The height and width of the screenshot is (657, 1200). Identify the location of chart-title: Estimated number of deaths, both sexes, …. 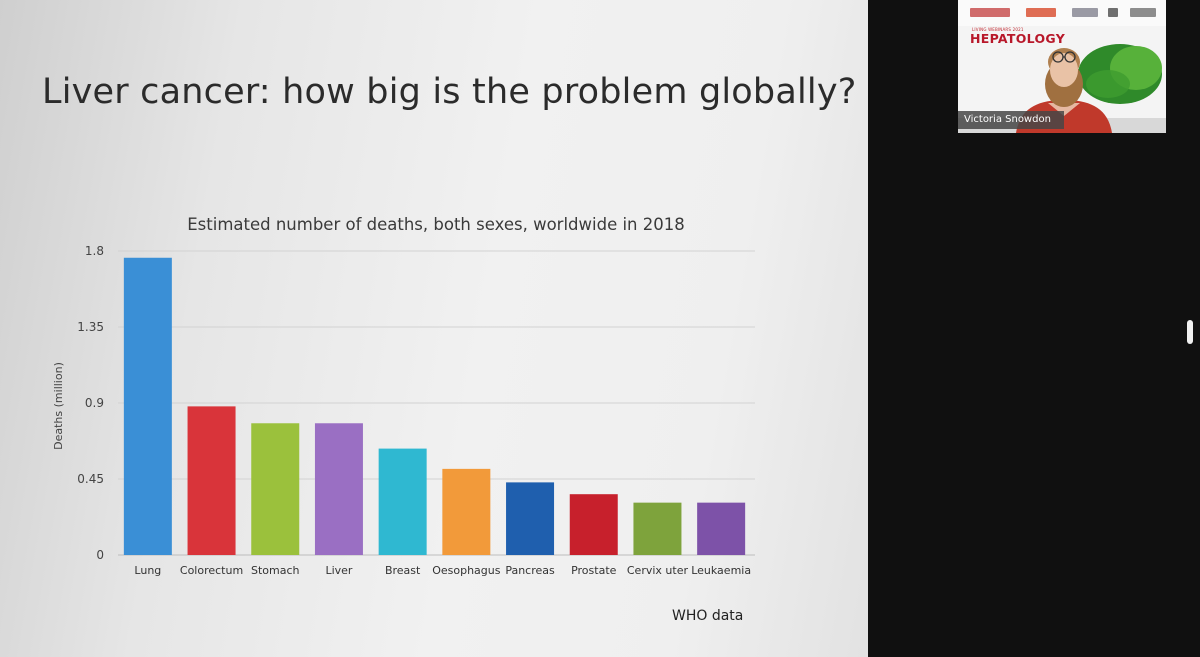
(436, 224).